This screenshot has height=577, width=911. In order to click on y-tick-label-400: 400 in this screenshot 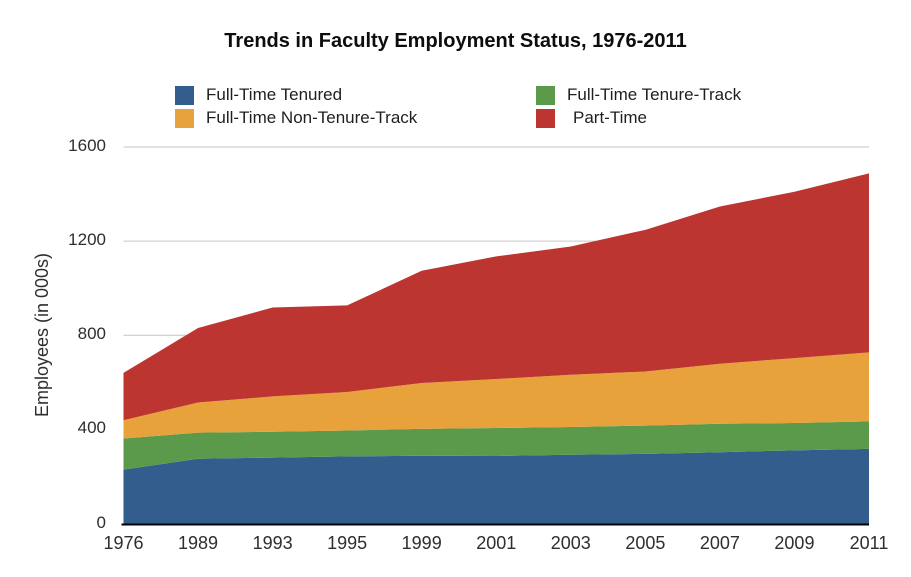, I will do `click(91, 428)`.